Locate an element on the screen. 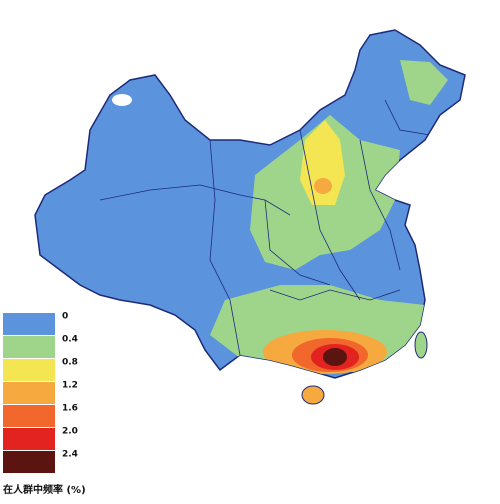 The height and width of the screenshot is (504, 500). legend-label: 0.4 is located at coordinates (70, 340).